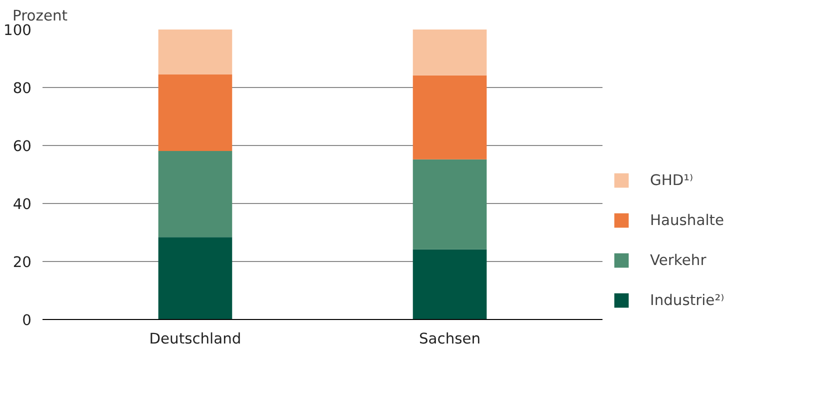 This screenshot has height=400, width=821. What do you see at coordinates (18, 30) in the screenshot?
I see `y-tick-label: 100` at bounding box center [18, 30].